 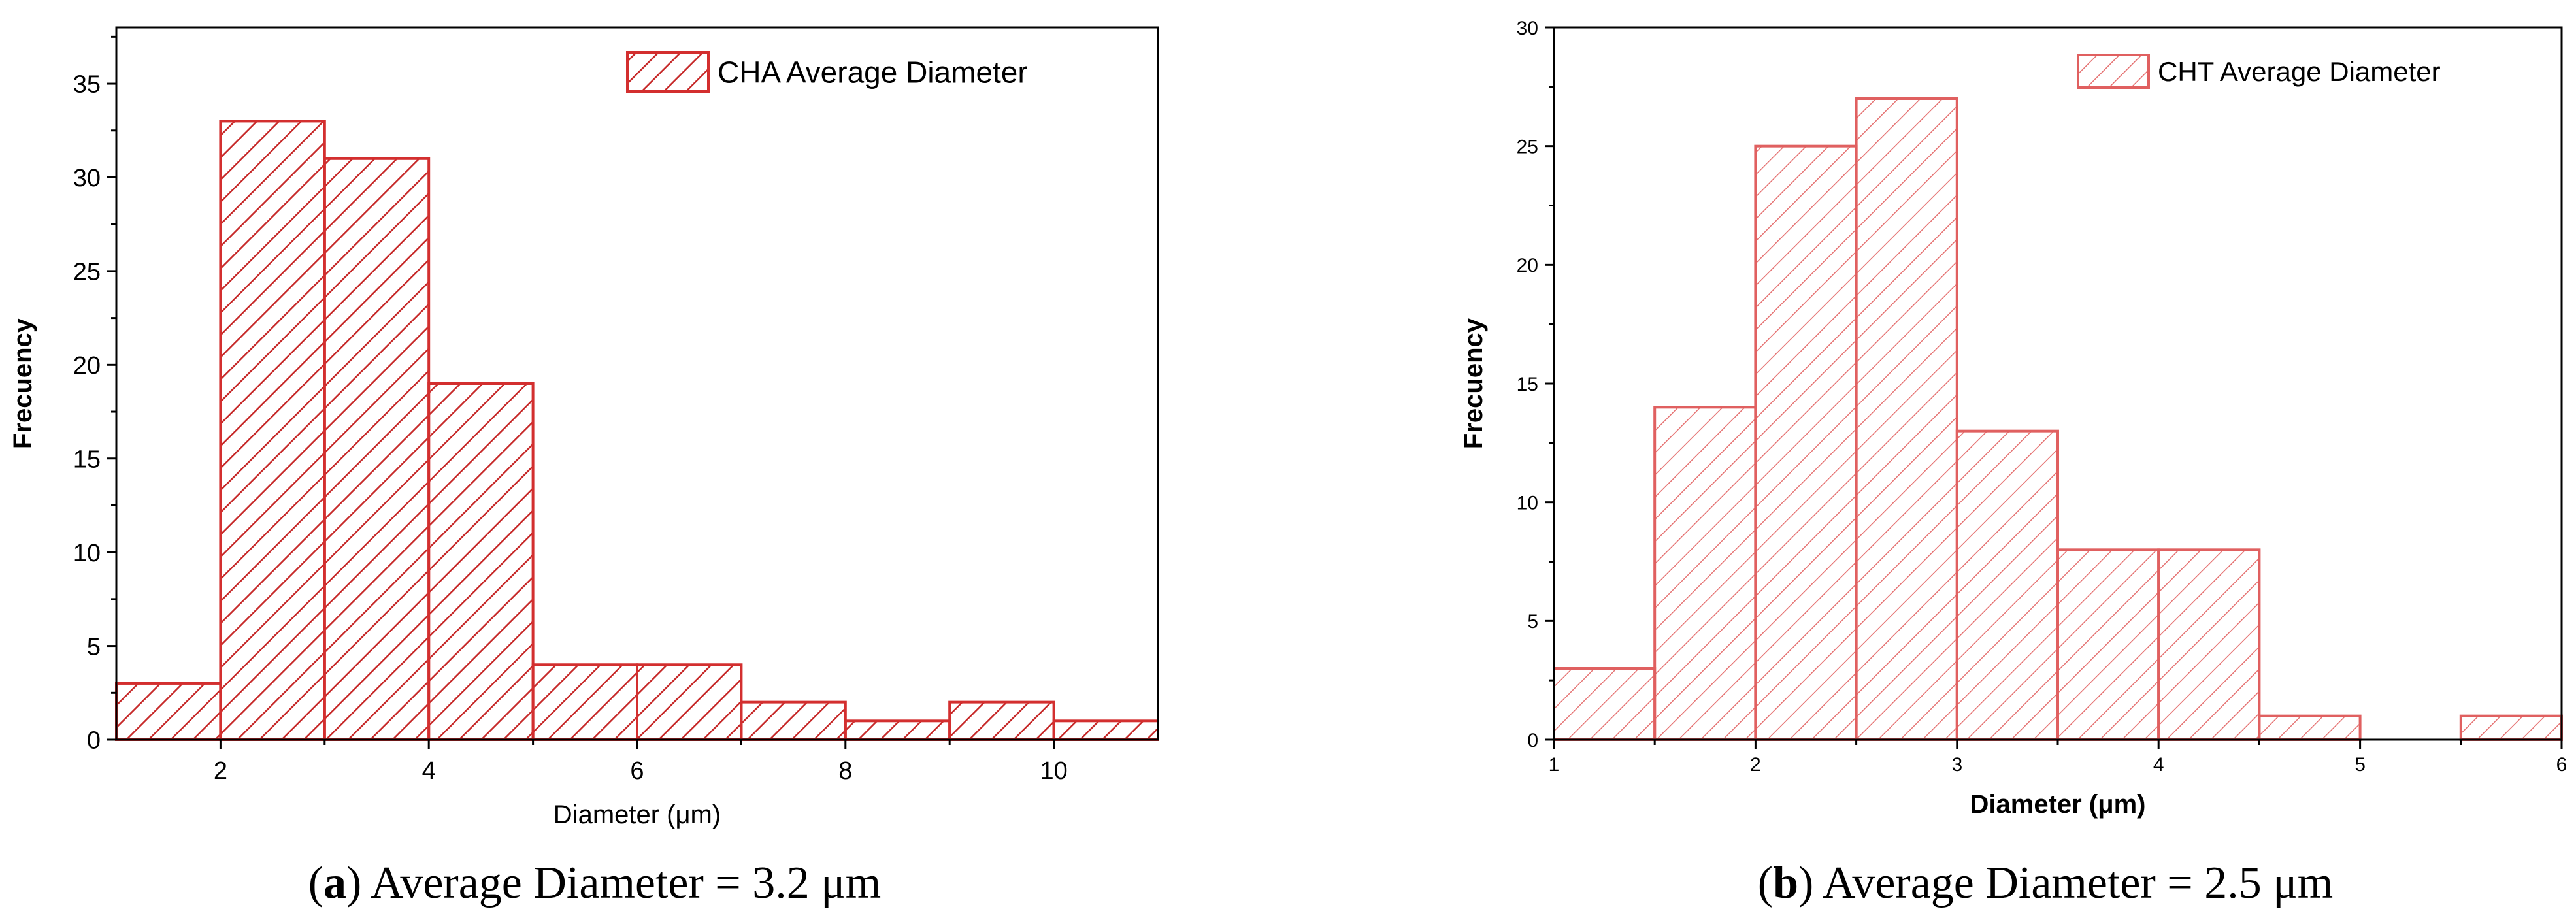 I want to click on x-tick-label: 8, so click(x=845, y=771).